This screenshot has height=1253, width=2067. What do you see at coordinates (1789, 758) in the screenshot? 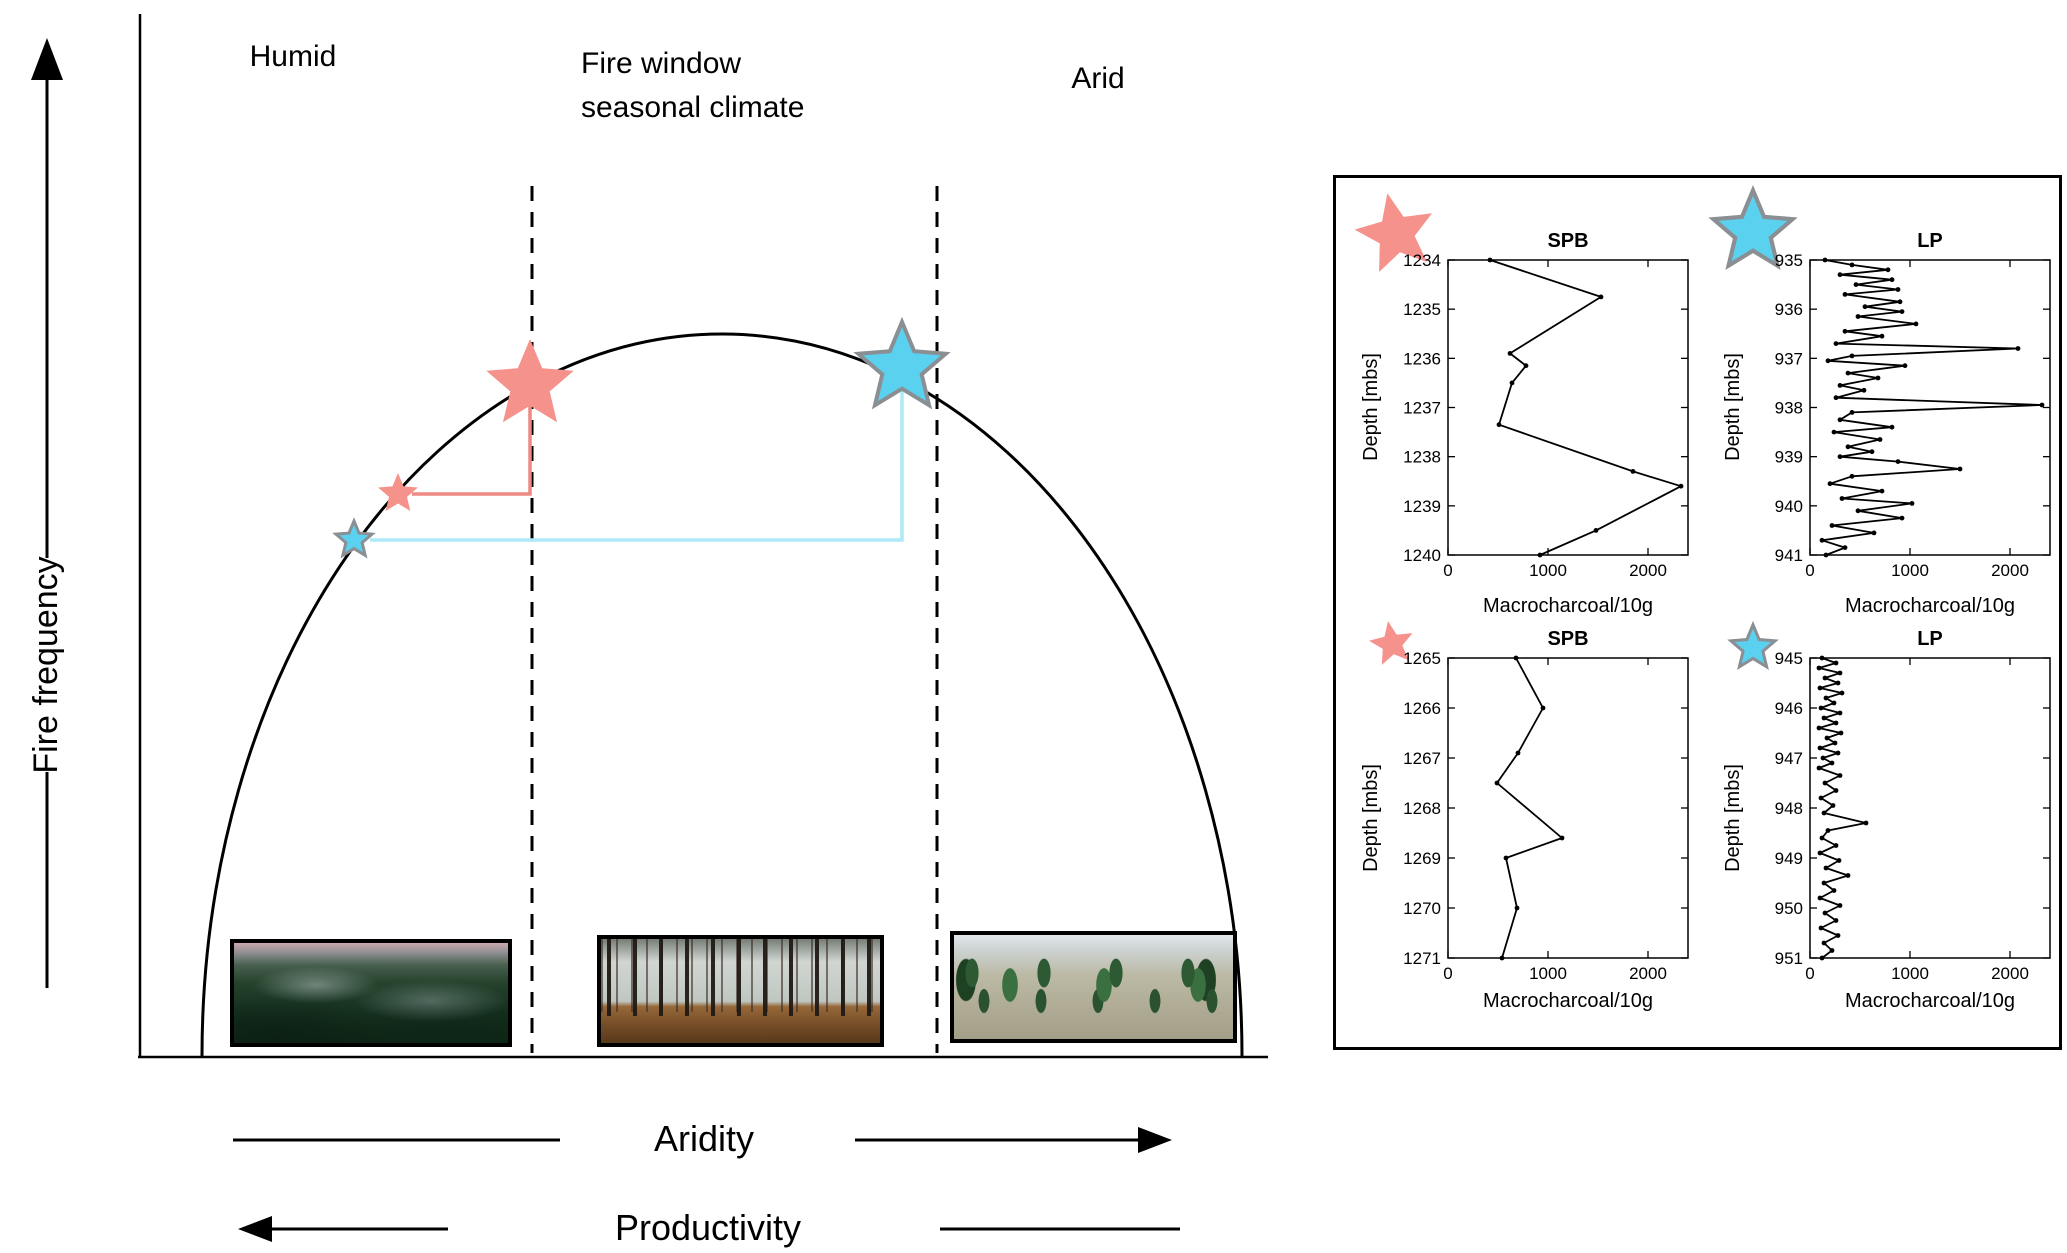
I see `svg-text: 947` at bounding box center [1789, 758].